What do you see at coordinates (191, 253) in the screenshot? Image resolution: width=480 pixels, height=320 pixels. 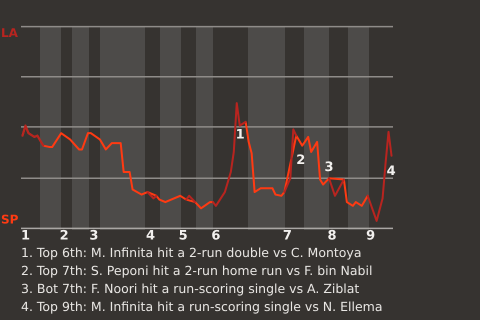 I see `text: 1. Top 6th: M. Infinita hit a 2-run double vs C. Montoya` at bounding box center [191, 253].